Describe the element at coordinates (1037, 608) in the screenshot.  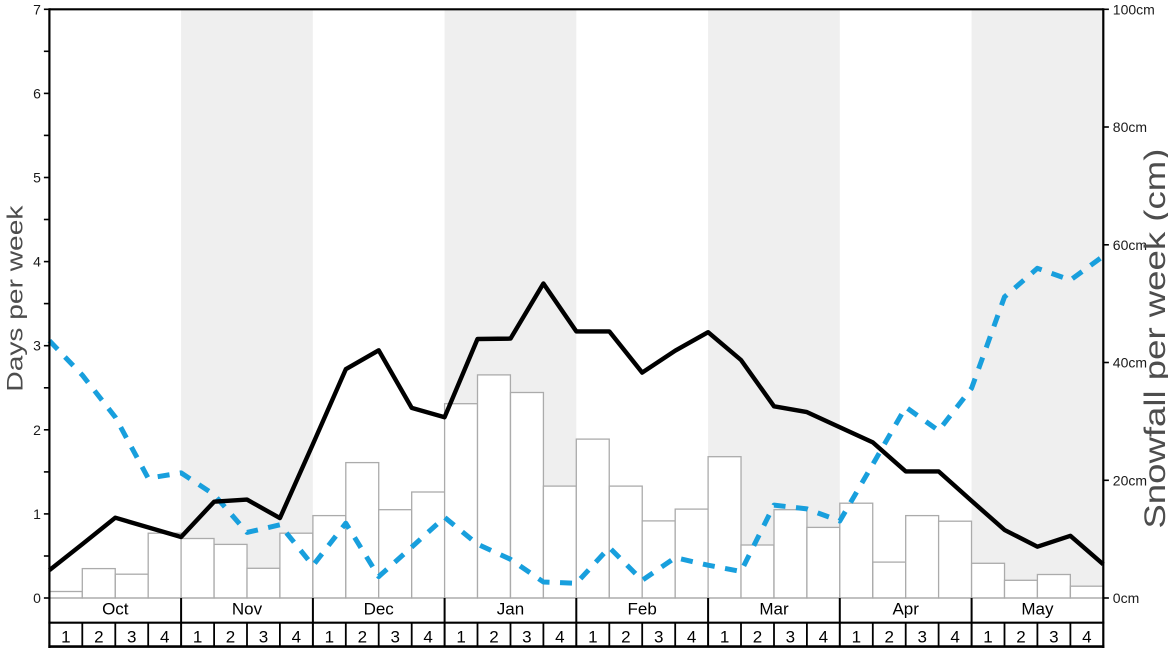
I see `svg-text: May` at that location.